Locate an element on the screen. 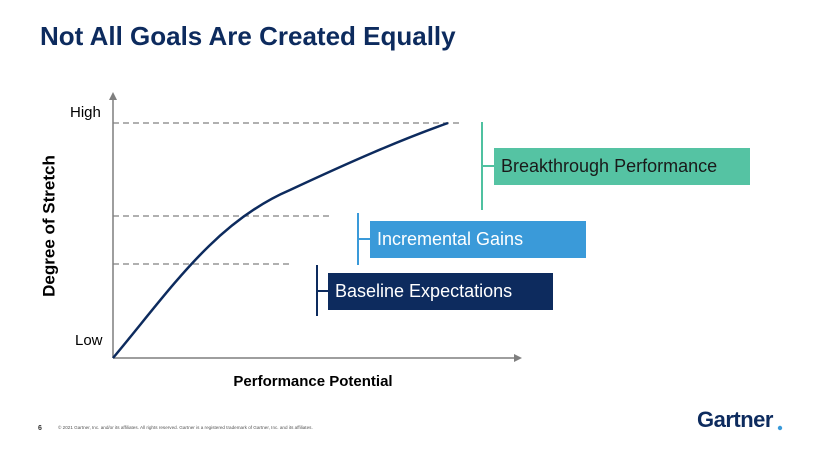  y-axis-arrow is located at coordinates (113, 96).